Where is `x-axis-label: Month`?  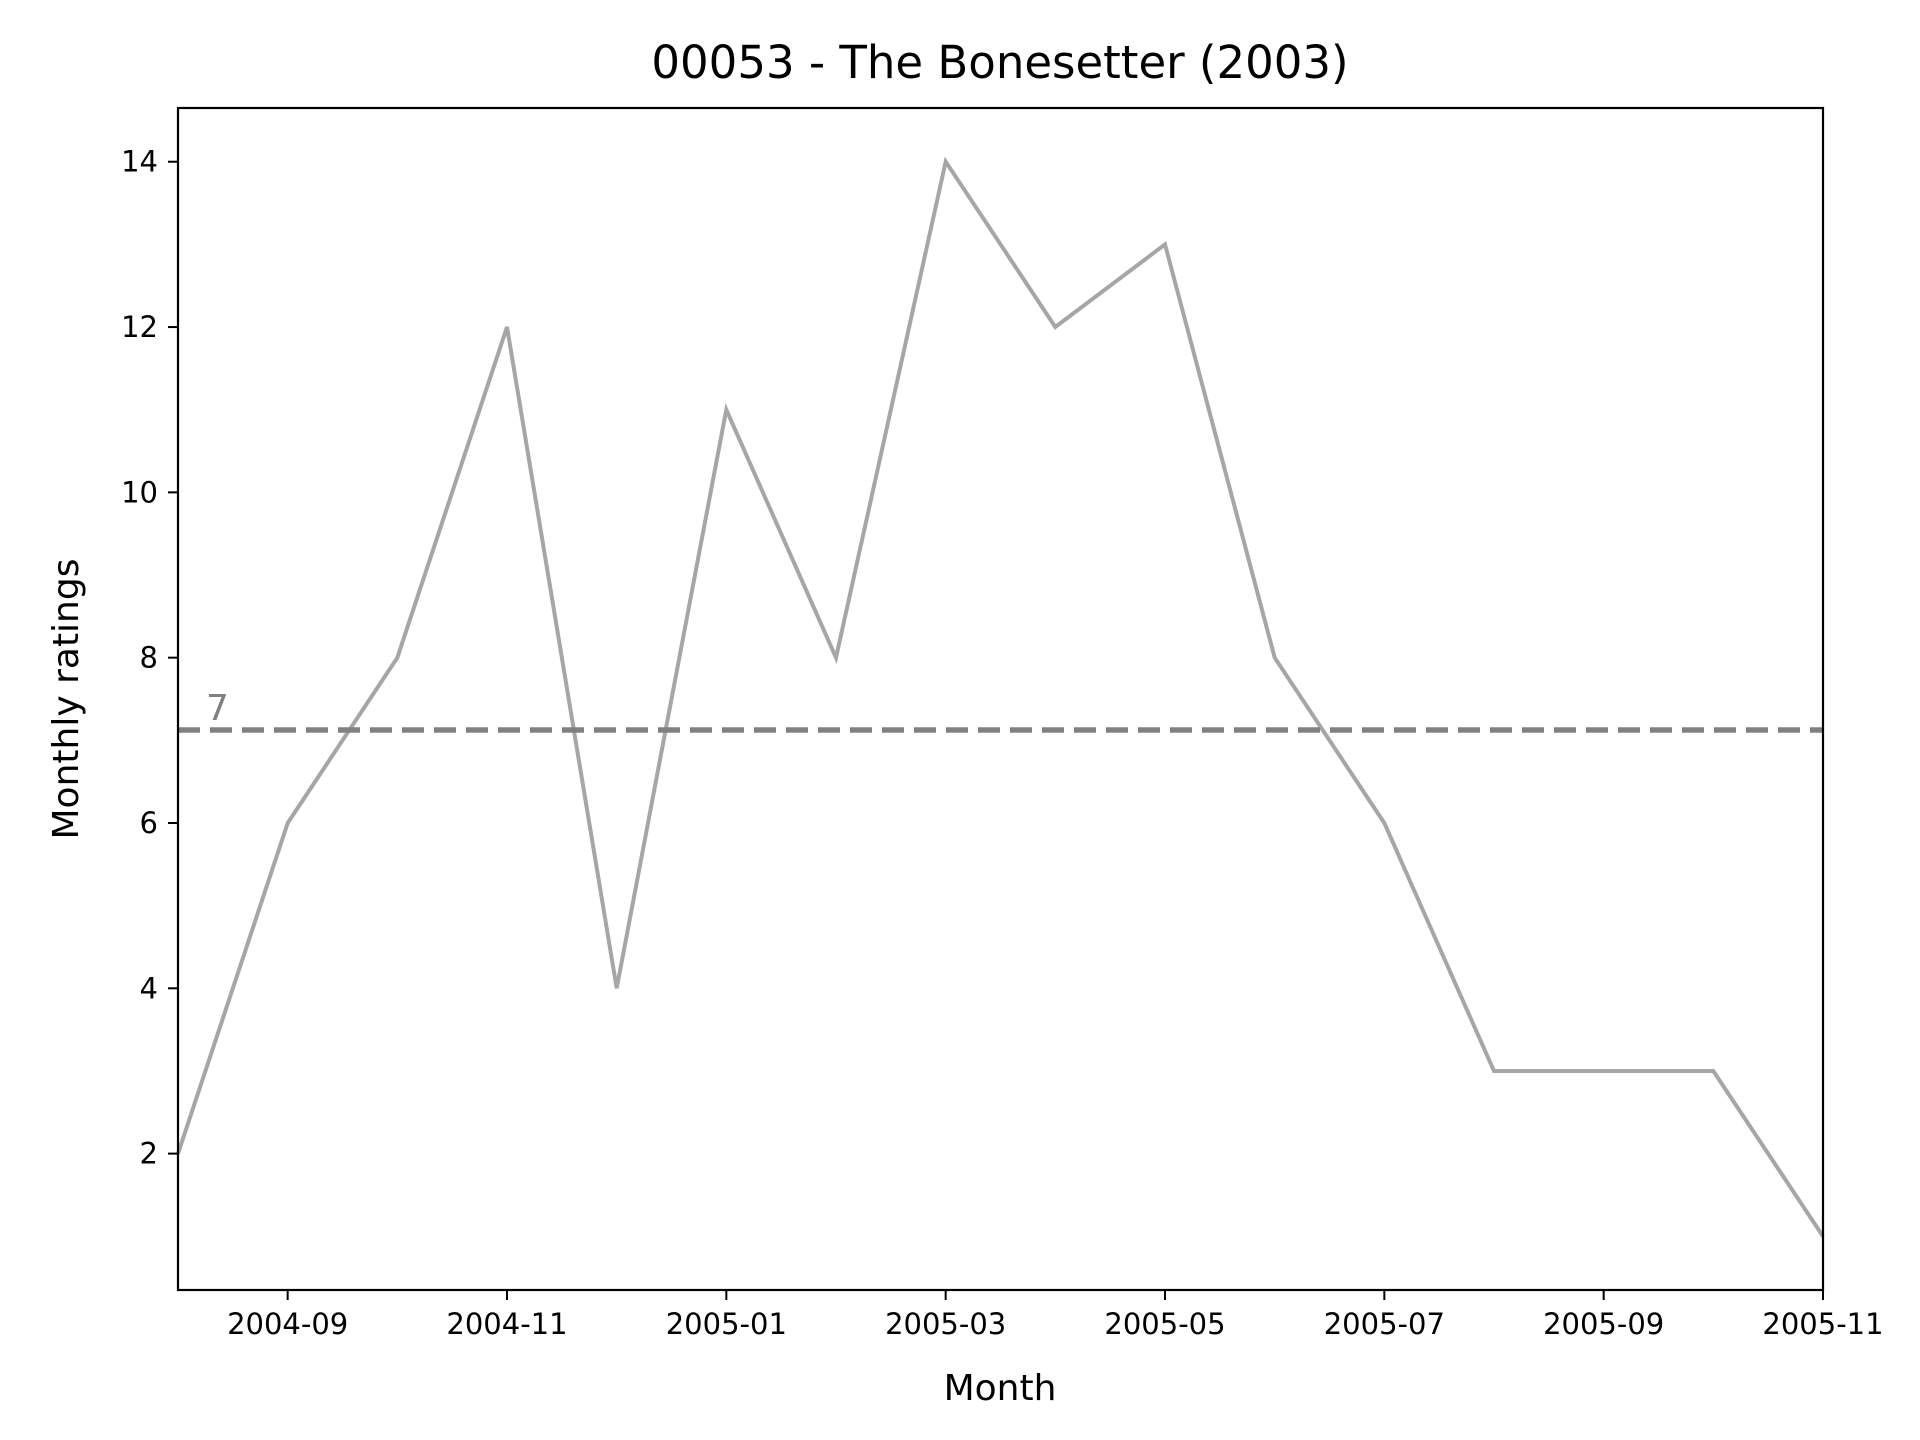
x-axis-label: Month is located at coordinates (1000, 1388).